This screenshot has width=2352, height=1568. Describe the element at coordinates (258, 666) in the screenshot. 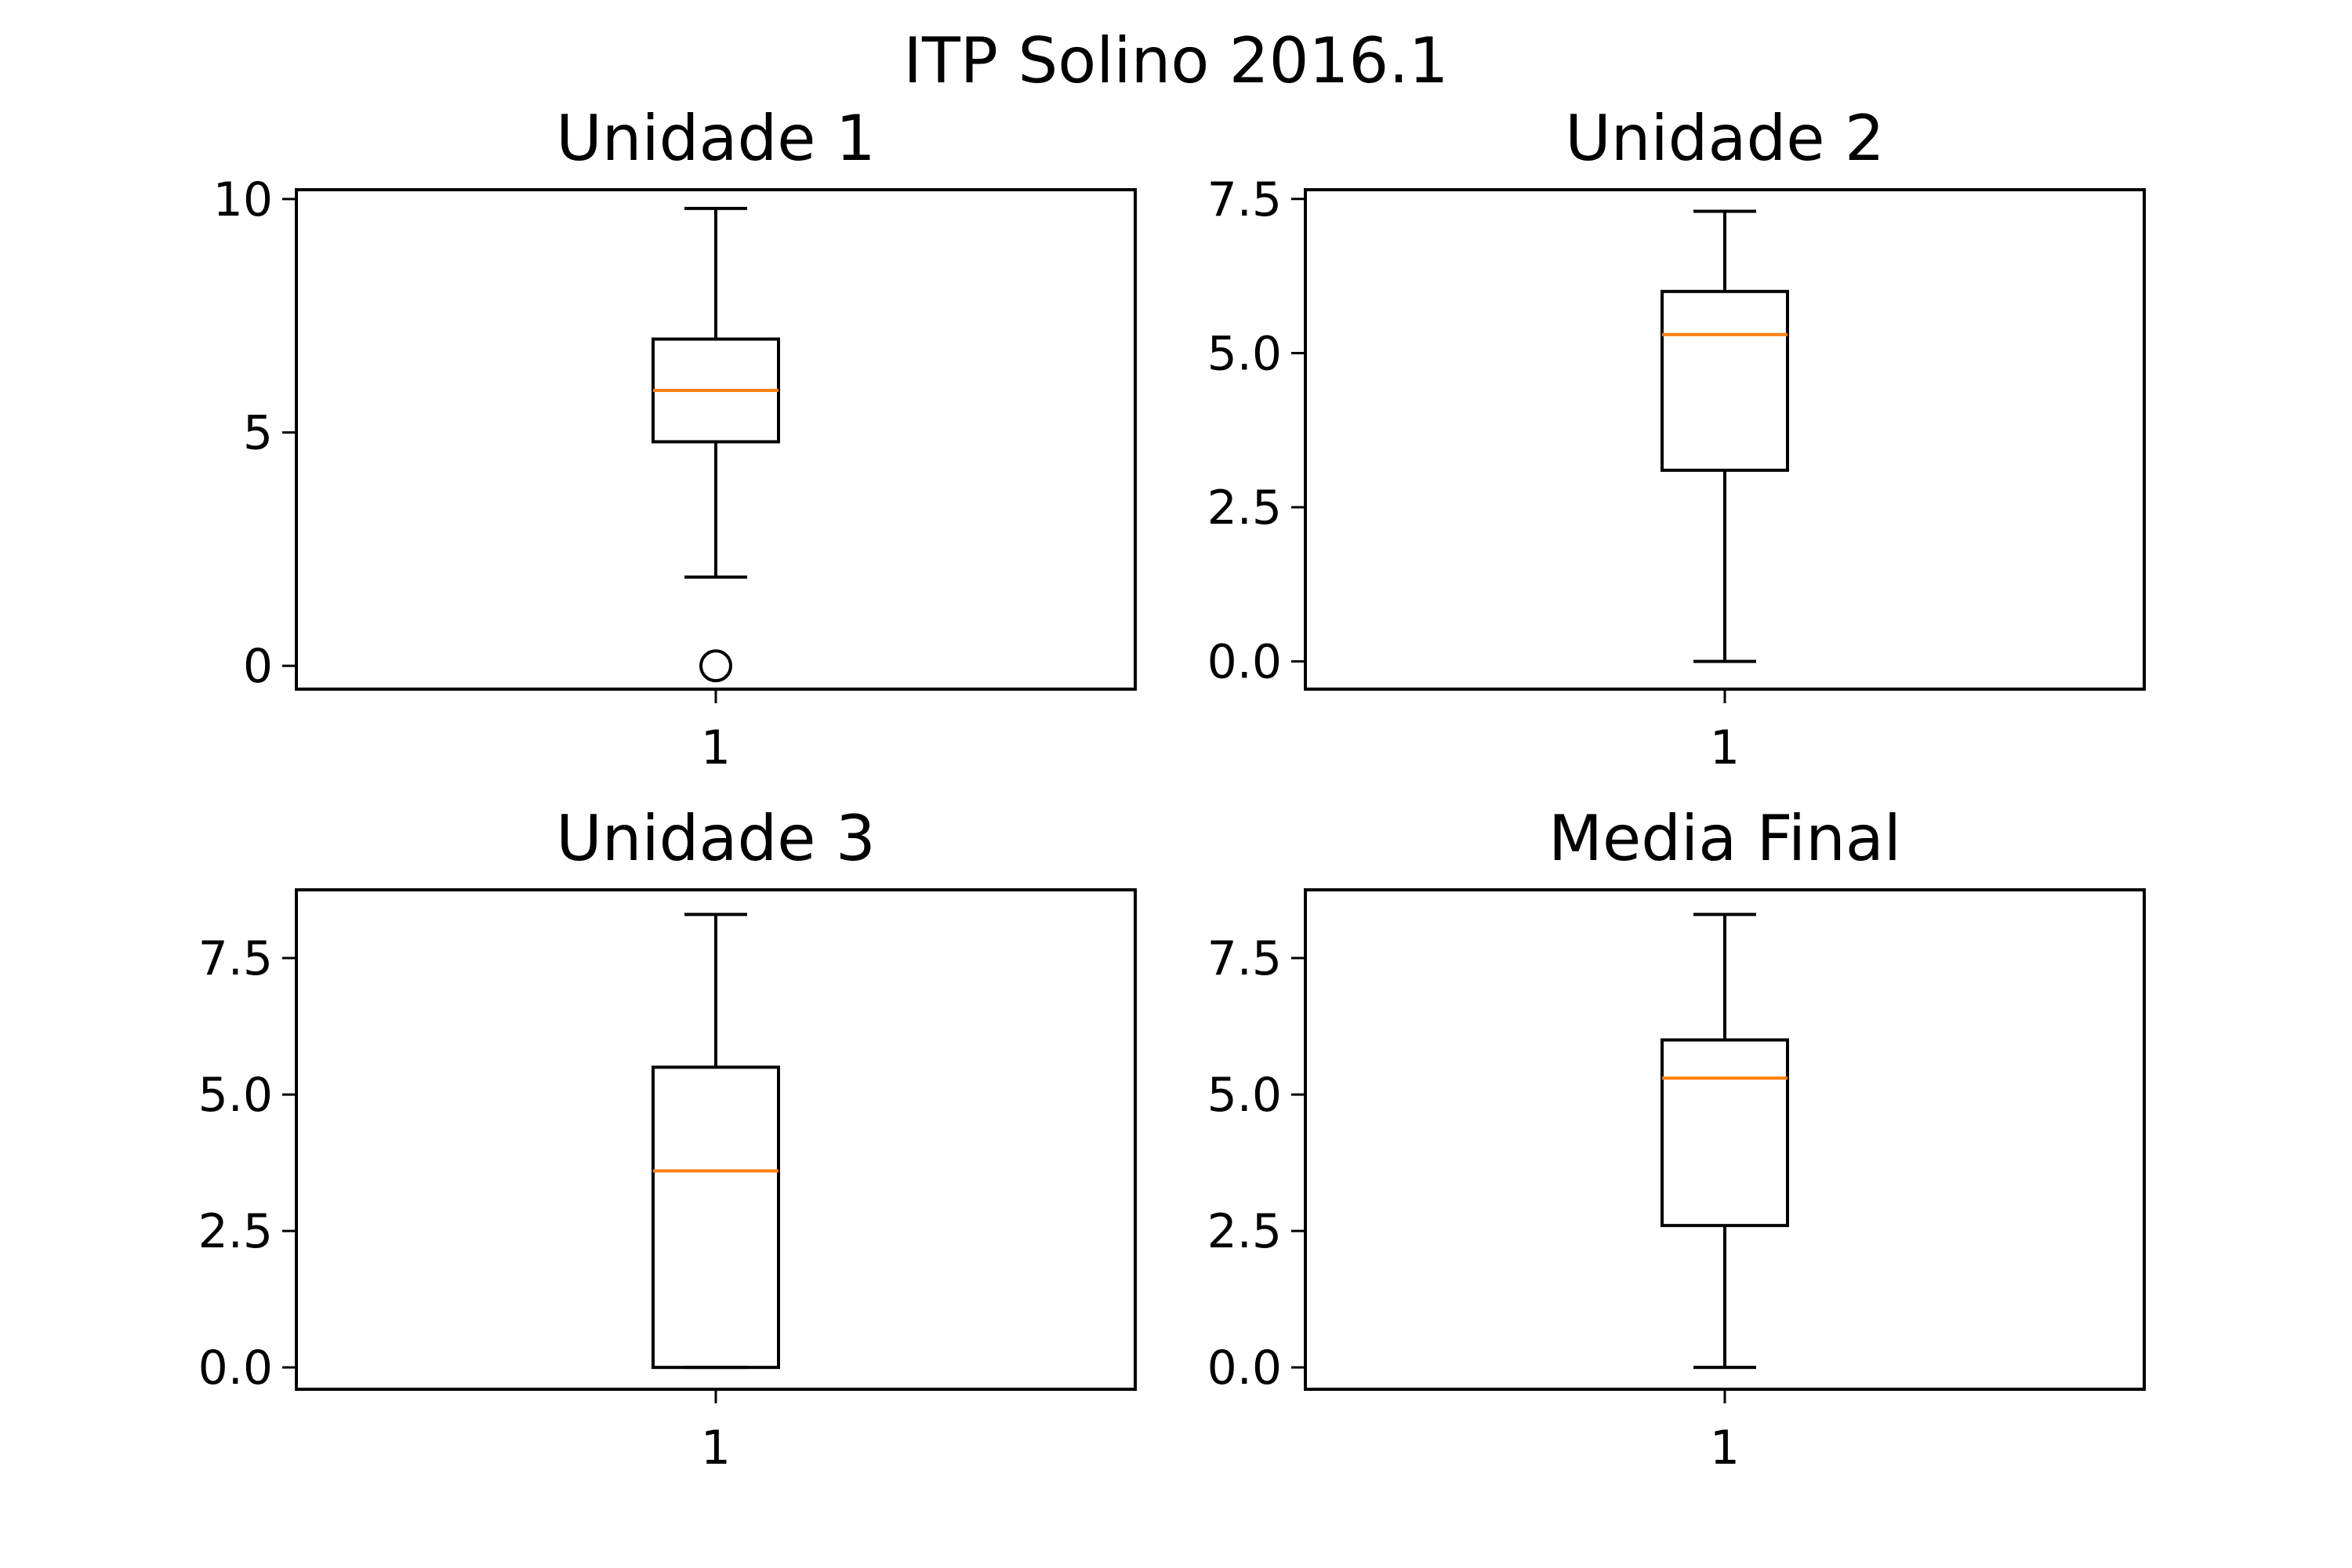

I see `subplot-1-ytick-label: 0` at that location.